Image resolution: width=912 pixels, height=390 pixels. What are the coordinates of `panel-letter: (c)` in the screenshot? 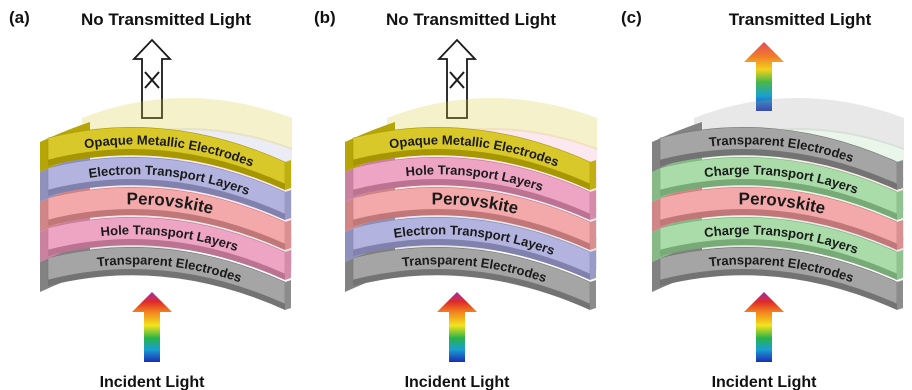 It's located at (631, 17).